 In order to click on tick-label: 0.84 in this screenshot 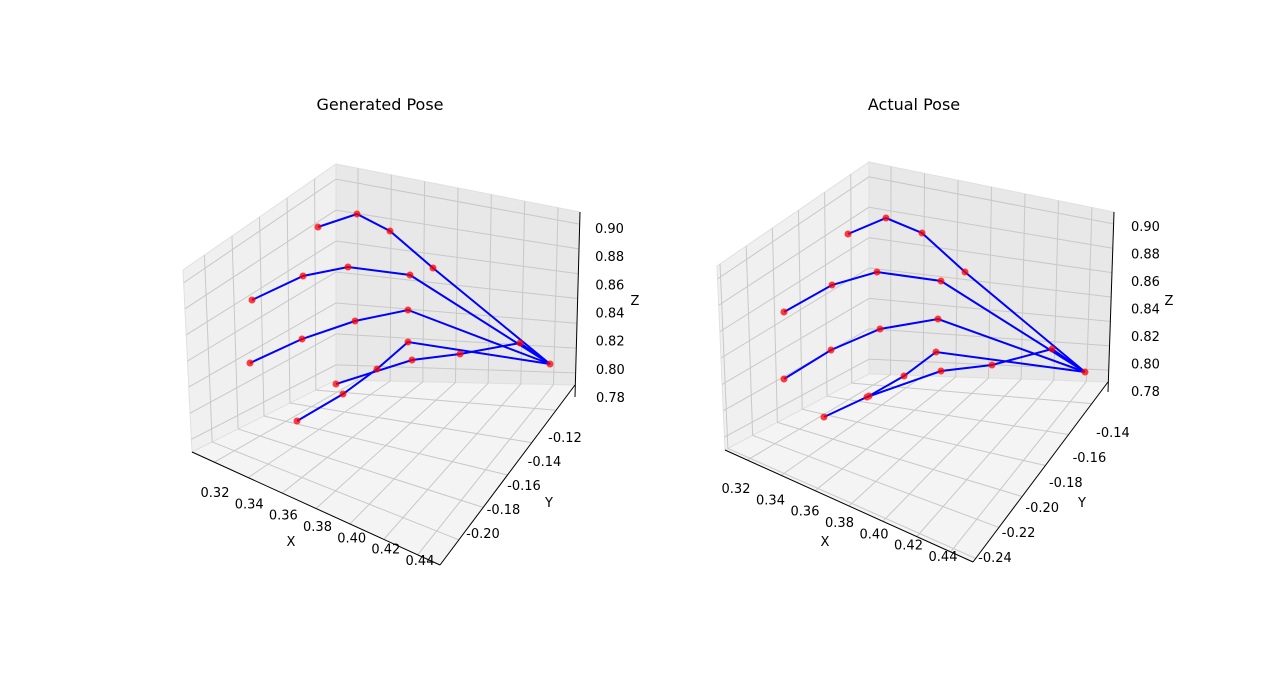, I will do `click(610, 314)`.